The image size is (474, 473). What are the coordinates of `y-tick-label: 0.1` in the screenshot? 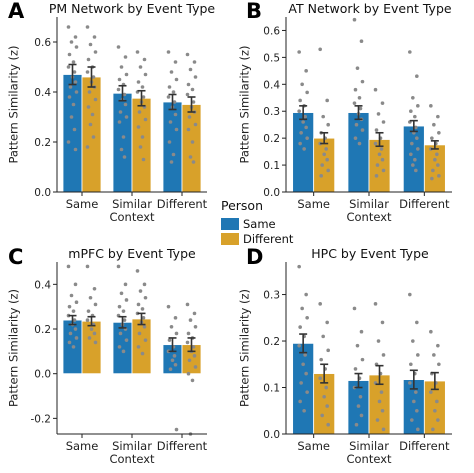 It's located at (271, 389).